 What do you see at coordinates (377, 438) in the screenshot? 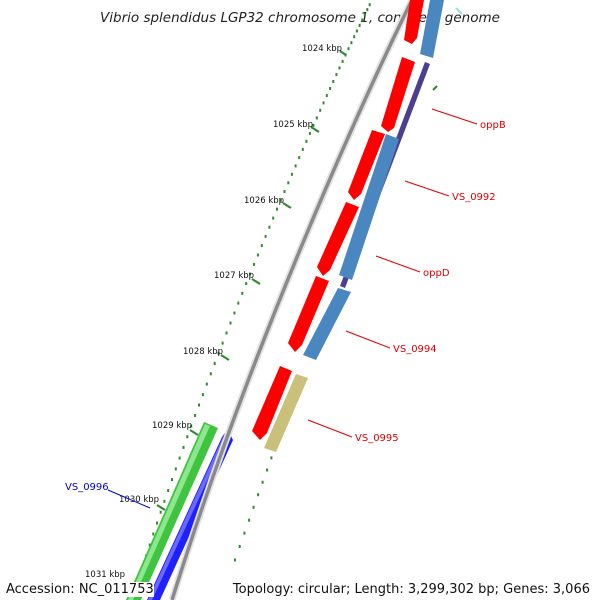
I see `gene-label-VS_0995: VS_0995` at bounding box center [377, 438].